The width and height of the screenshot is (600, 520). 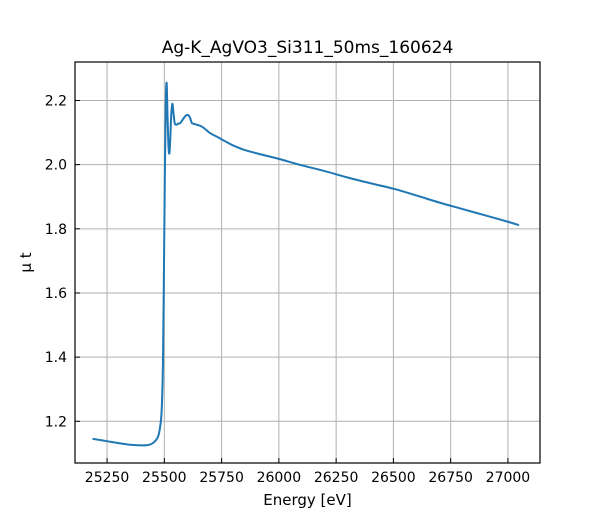 What do you see at coordinates (56, 358) in the screenshot?
I see `y-tick-label: 1.4` at bounding box center [56, 358].